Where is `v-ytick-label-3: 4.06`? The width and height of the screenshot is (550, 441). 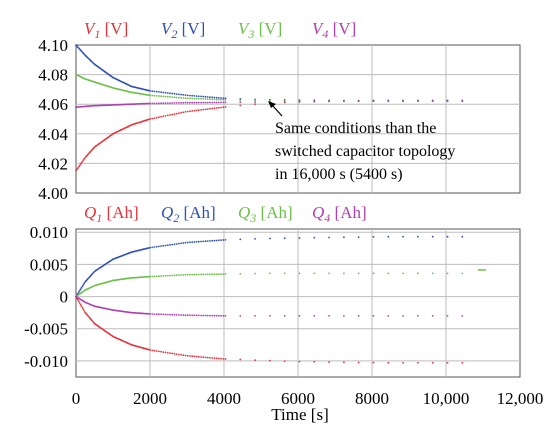
v-ytick-label-3: 4.06 is located at coordinates (53, 104).